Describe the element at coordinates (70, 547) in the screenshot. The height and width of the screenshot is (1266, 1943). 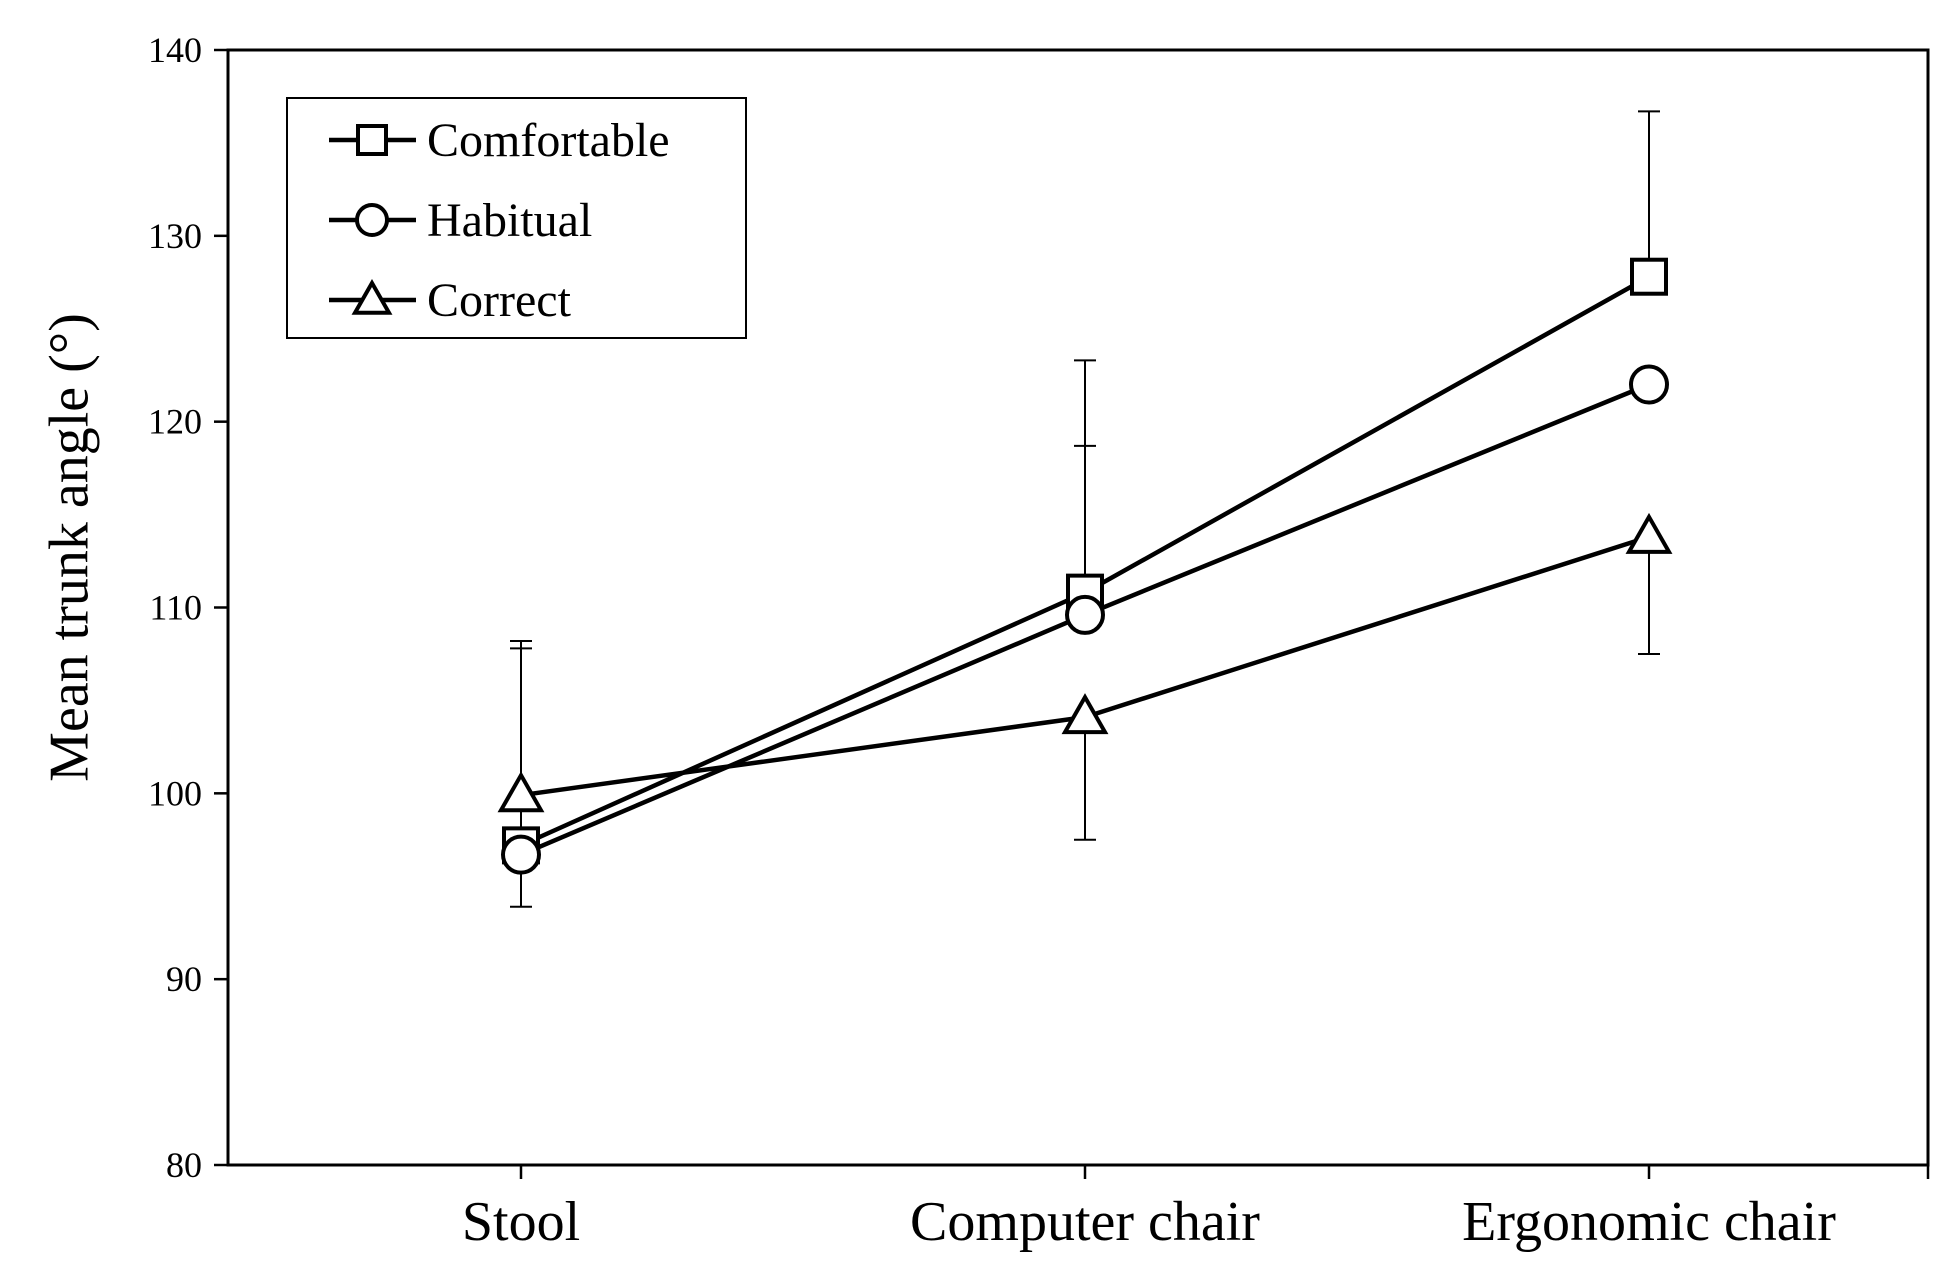
I see `y-axis-label: Mean trunk angle (°)` at that location.